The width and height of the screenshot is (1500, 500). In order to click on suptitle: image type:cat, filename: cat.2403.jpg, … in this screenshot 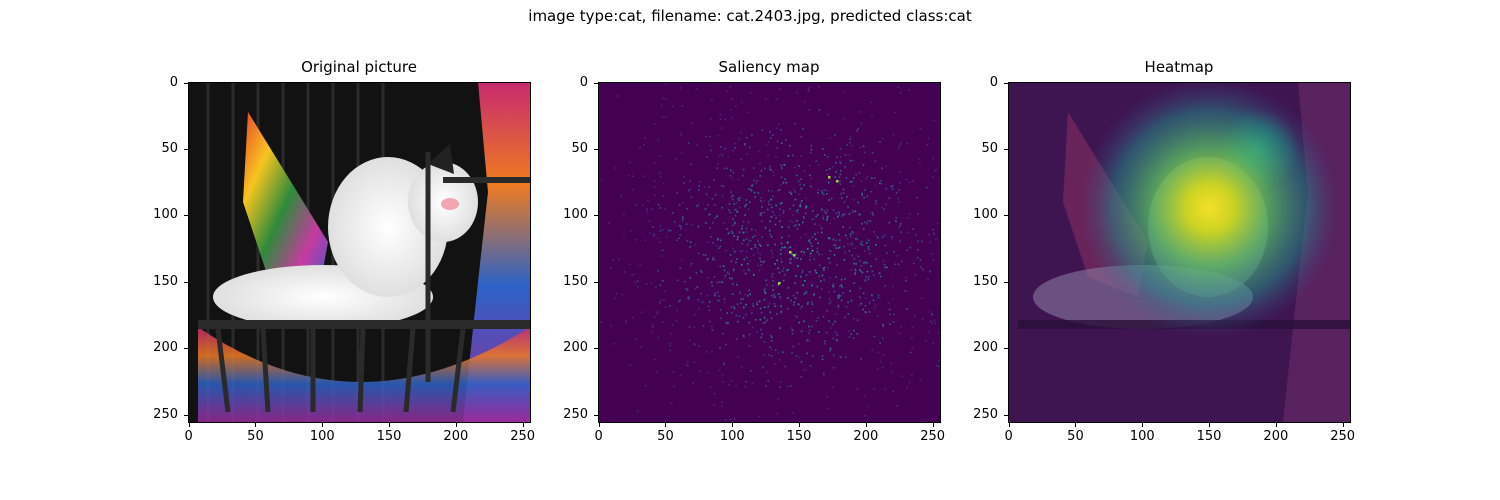, I will do `click(750, 16)`.